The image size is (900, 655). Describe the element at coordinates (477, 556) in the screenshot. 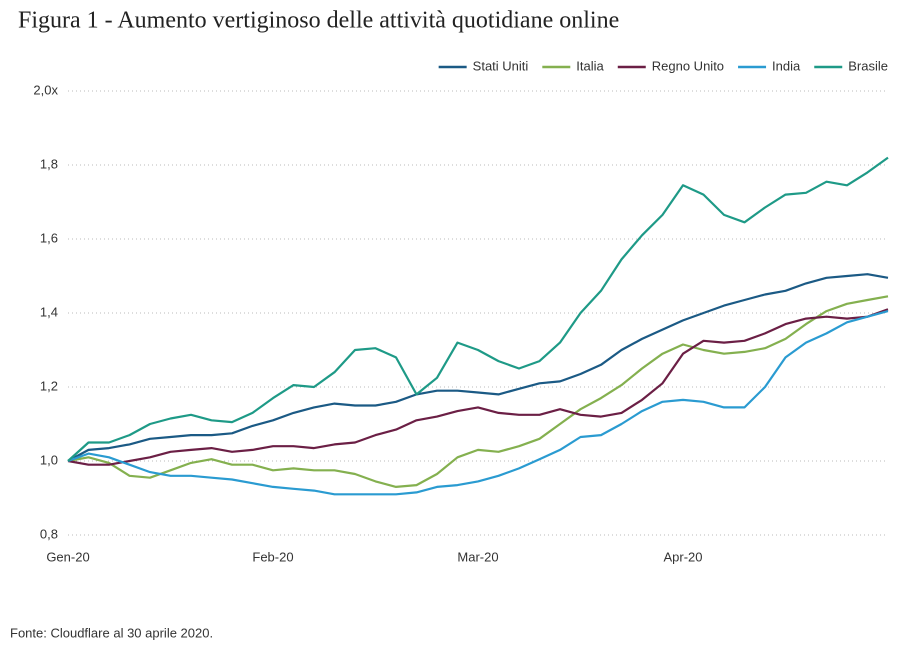

I see `x-tick-label: Mar-20` at that location.